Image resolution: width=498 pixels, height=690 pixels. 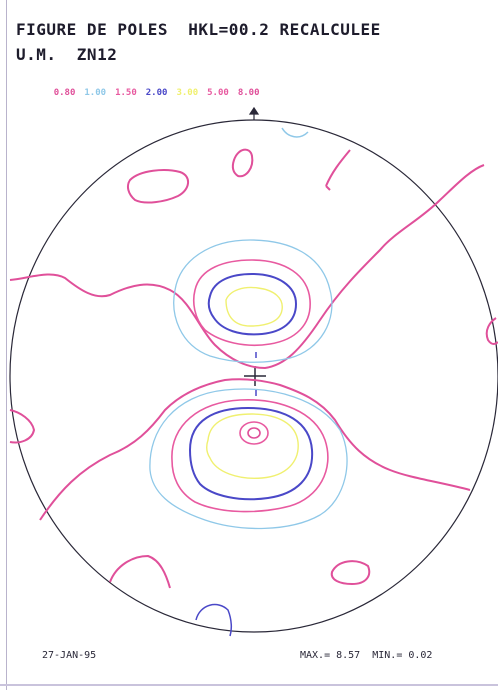 I want to click on legend-level-5: 3.00, so click(x=187, y=93).